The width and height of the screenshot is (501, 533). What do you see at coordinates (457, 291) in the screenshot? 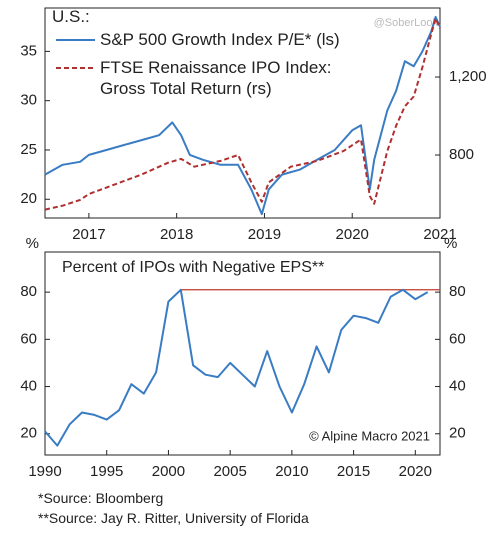
I see `y2-tick-label: 80` at bounding box center [457, 291].